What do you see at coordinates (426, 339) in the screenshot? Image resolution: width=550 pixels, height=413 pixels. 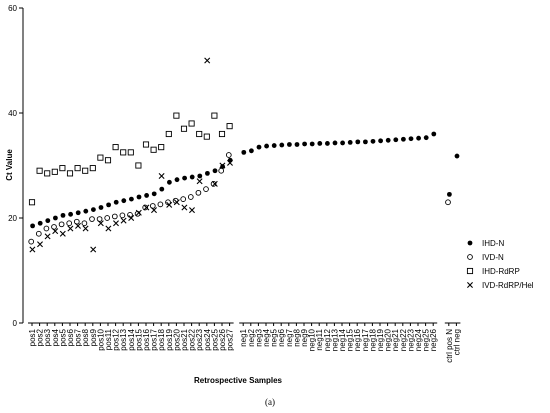 I see `x-tick-label: neg25` at bounding box center [426, 339].